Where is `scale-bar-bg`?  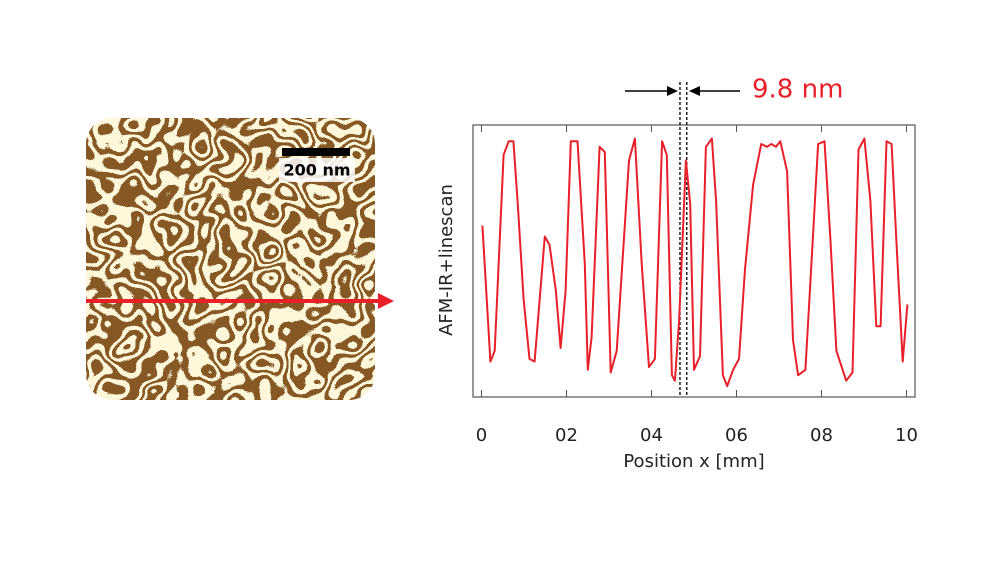 scale-bar-bg is located at coordinates (317, 170).